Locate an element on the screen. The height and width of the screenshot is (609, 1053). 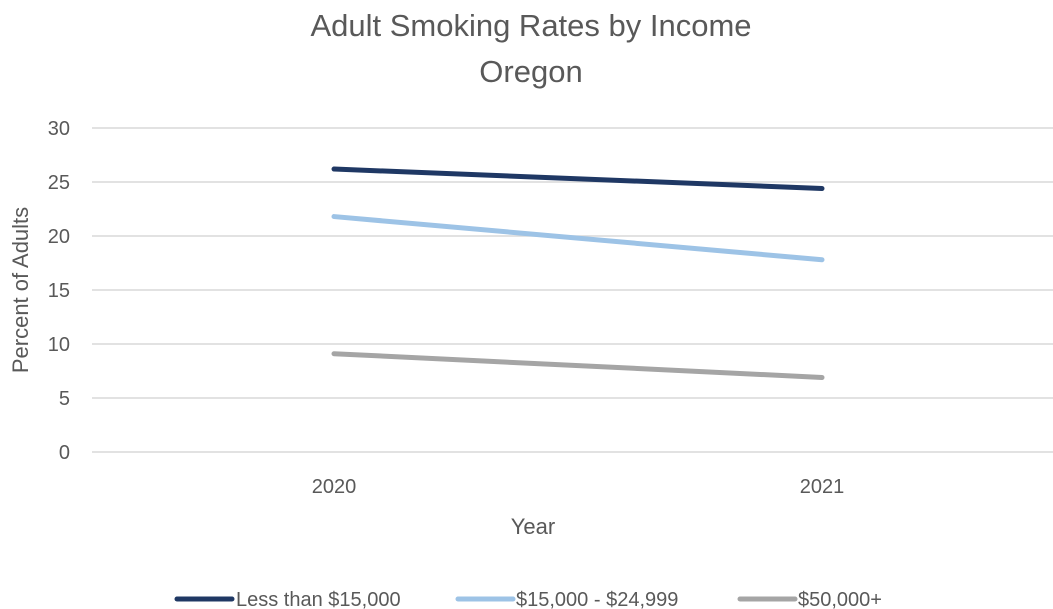
chart-subtitle: Oregon is located at coordinates (530, 71).